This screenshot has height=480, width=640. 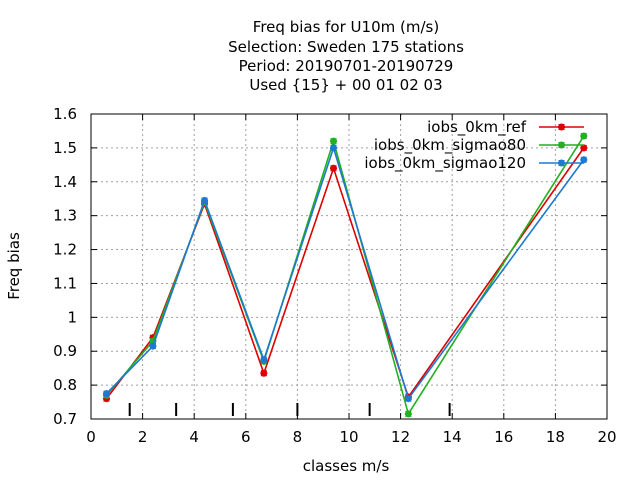 I want to click on x-tick-label: 0, so click(x=91, y=437).